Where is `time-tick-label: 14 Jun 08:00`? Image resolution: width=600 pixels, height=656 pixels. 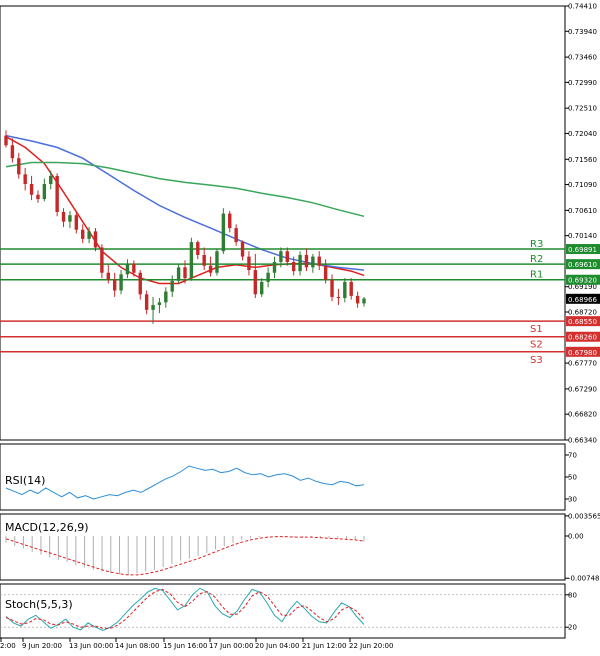 time-tick-label: 14 Jun 08:00 is located at coordinates (137, 646).